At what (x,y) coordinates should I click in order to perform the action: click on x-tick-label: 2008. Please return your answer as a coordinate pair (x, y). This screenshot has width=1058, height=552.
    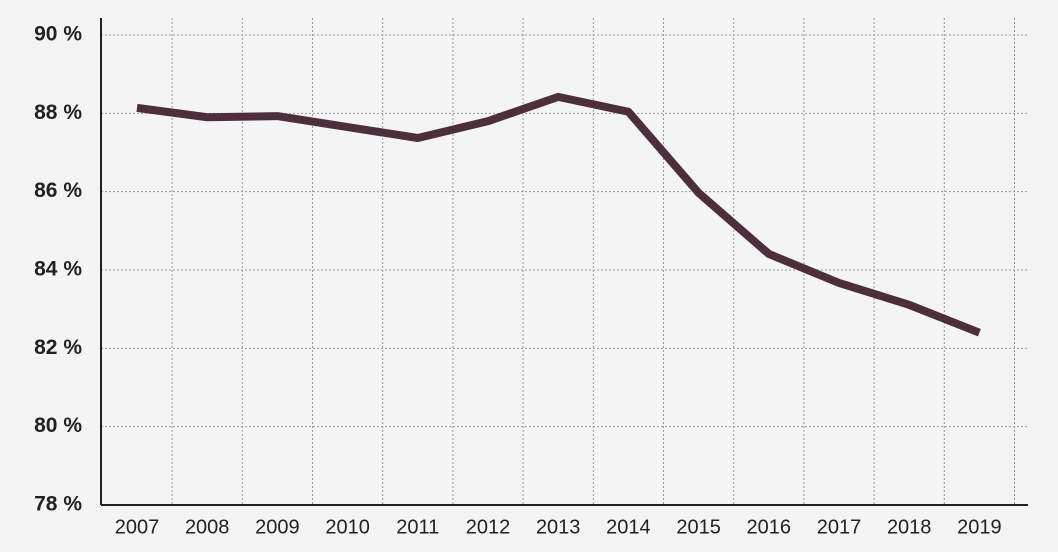
    Looking at the image, I should click on (207, 527).